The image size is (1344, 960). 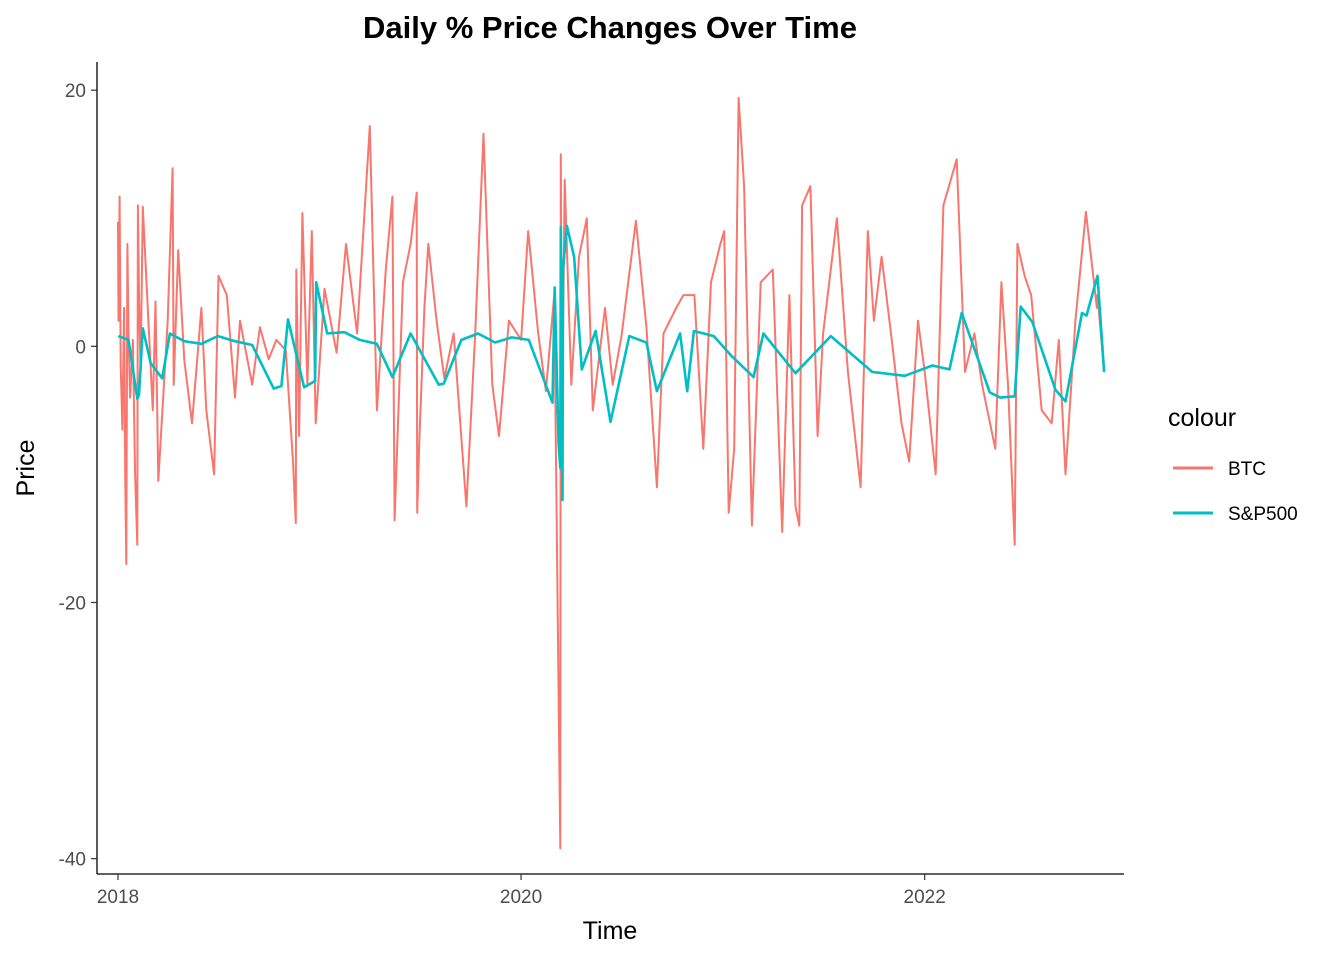 I want to click on x-tick-label: 2020, so click(x=521, y=897).